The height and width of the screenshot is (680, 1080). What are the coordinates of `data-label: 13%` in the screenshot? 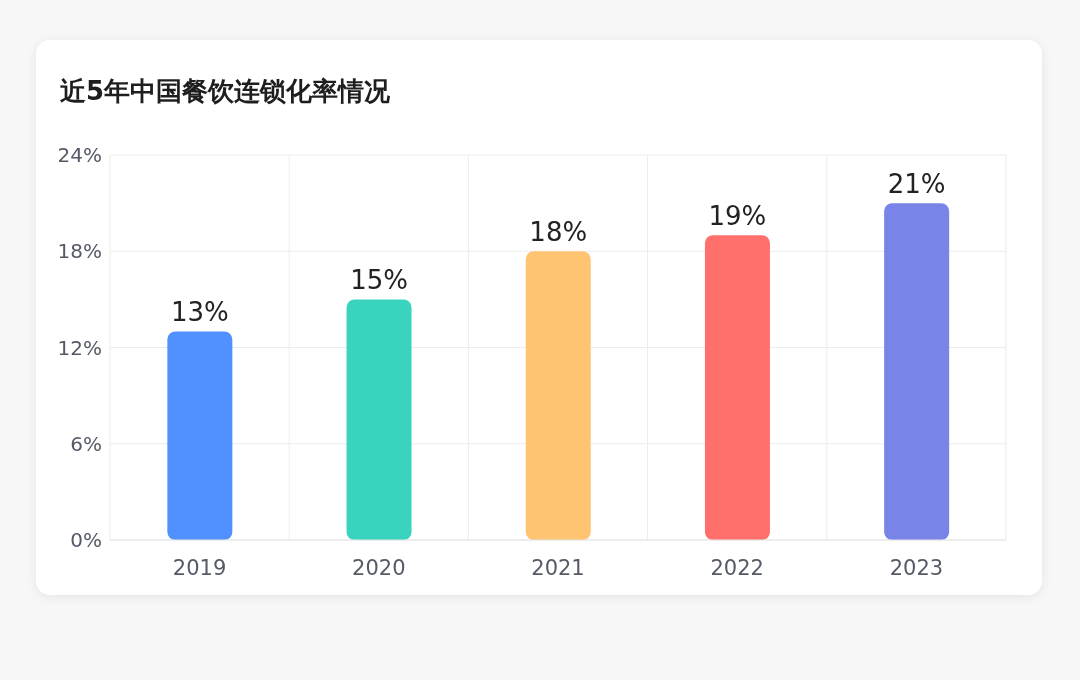 It's located at (199, 312).